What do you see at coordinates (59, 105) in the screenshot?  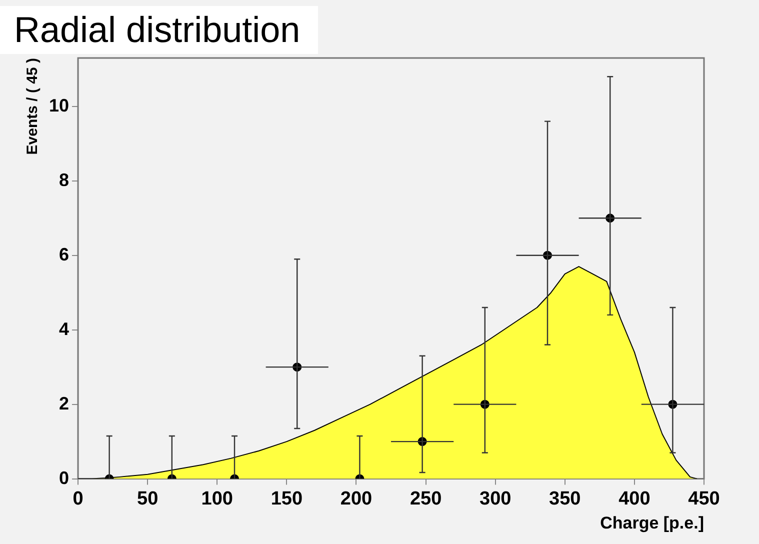 I see `y-tick-label: 10` at bounding box center [59, 105].